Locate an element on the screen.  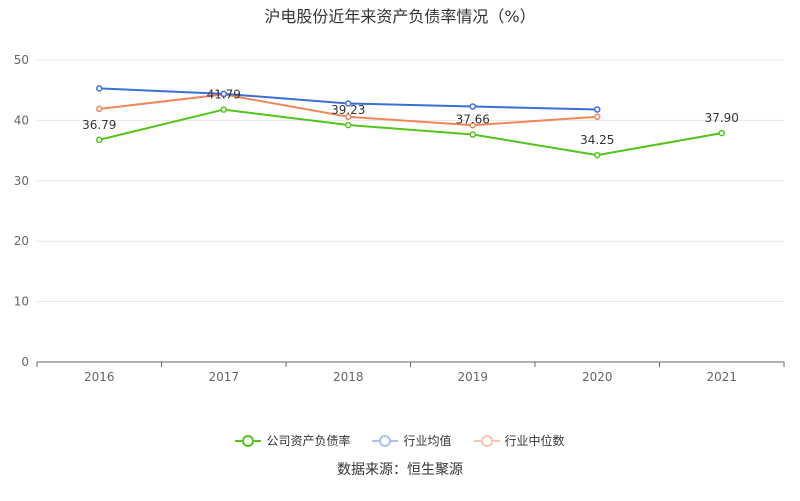
y-tick-label: 20 is located at coordinates (21, 241).